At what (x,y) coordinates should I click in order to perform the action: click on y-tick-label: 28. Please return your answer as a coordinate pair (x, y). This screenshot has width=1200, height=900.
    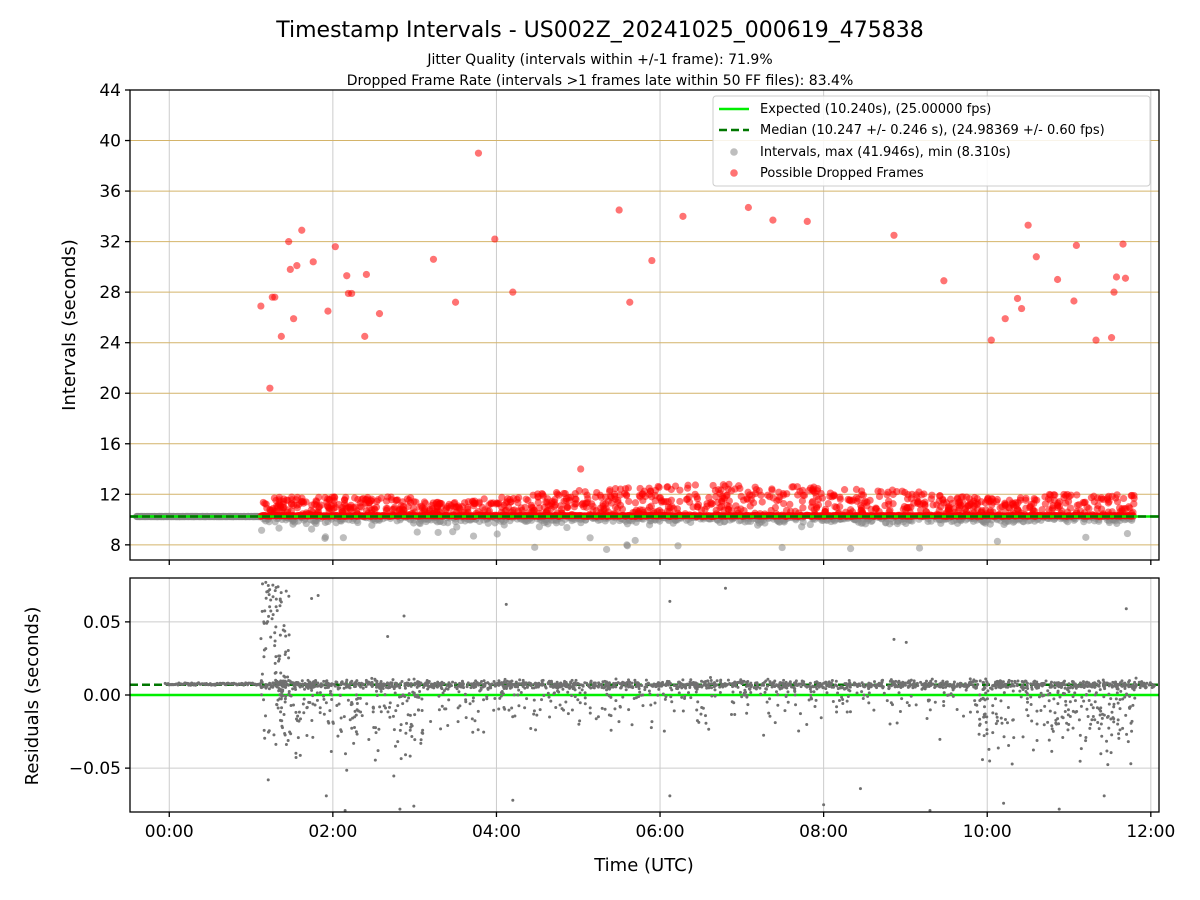
    Looking at the image, I should click on (110, 293).